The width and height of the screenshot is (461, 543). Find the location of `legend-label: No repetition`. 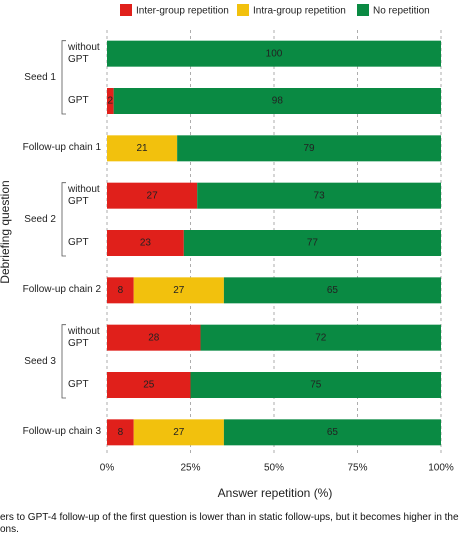

legend-label: No repetition is located at coordinates (401, 11).